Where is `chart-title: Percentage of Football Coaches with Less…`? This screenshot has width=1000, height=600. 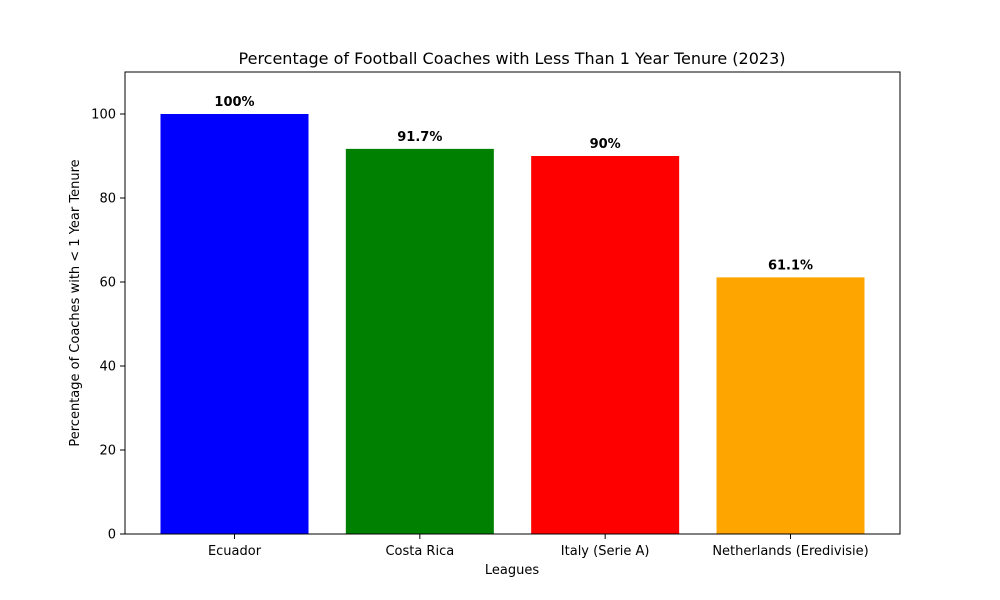 chart-title: Percentage of Football Coaches with Less… is located at coordinates (512, 58).